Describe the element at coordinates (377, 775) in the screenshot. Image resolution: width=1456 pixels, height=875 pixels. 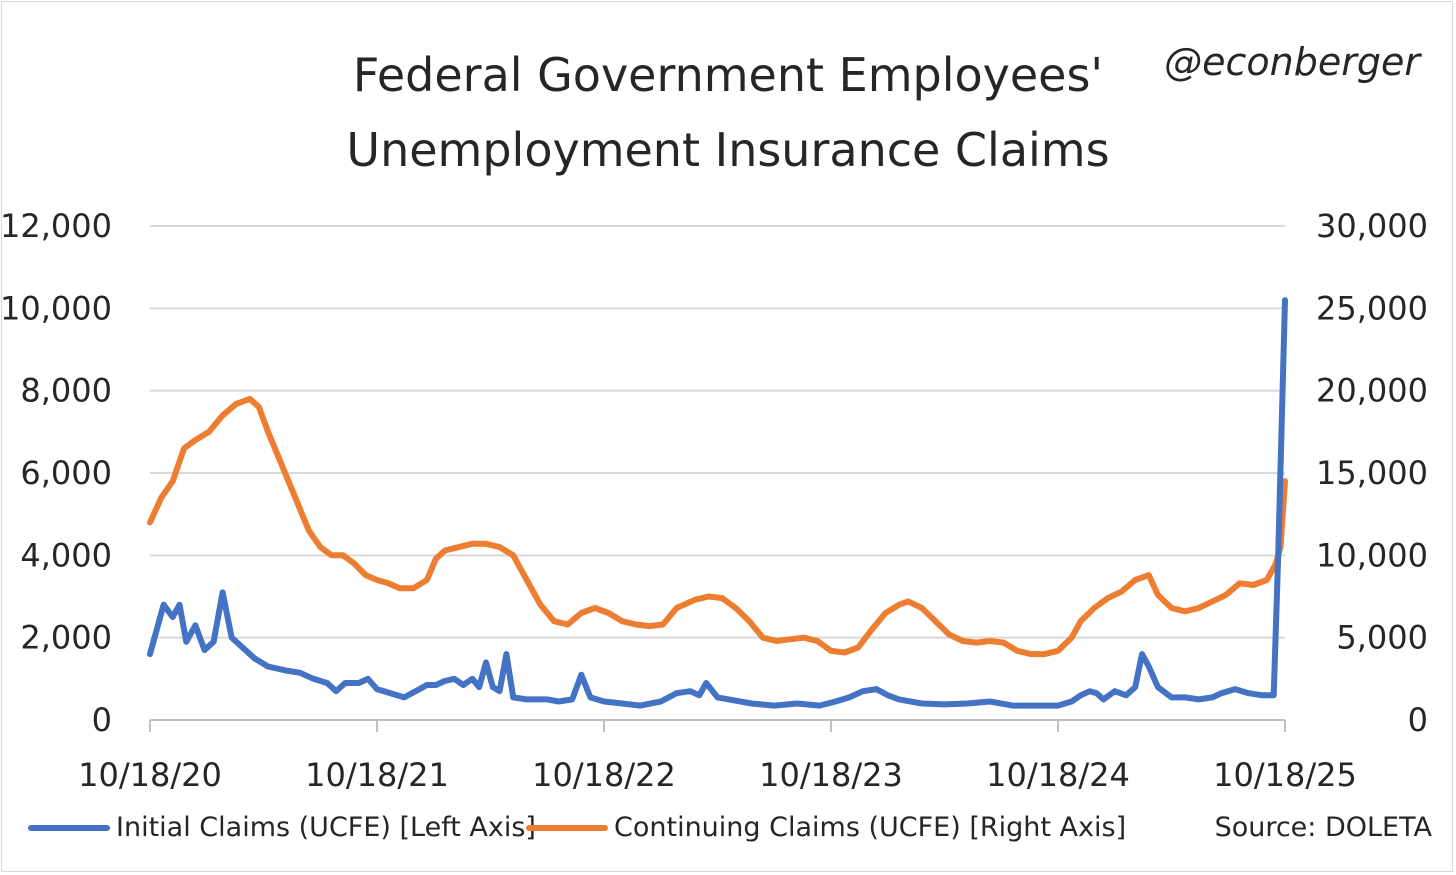
I see `x-tick-label-1: 10/18/21` at that location.